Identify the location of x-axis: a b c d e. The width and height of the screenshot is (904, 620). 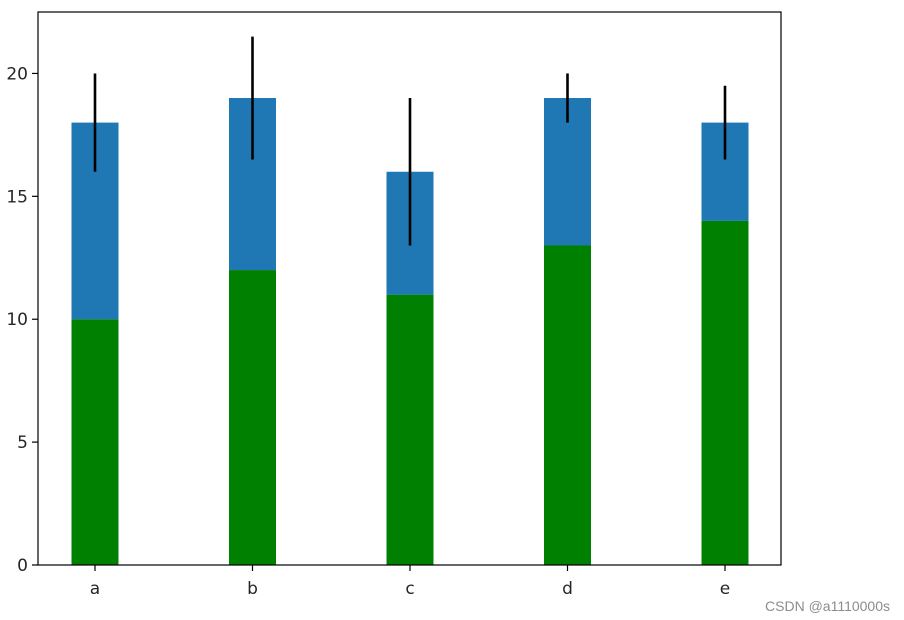
(410, 582).